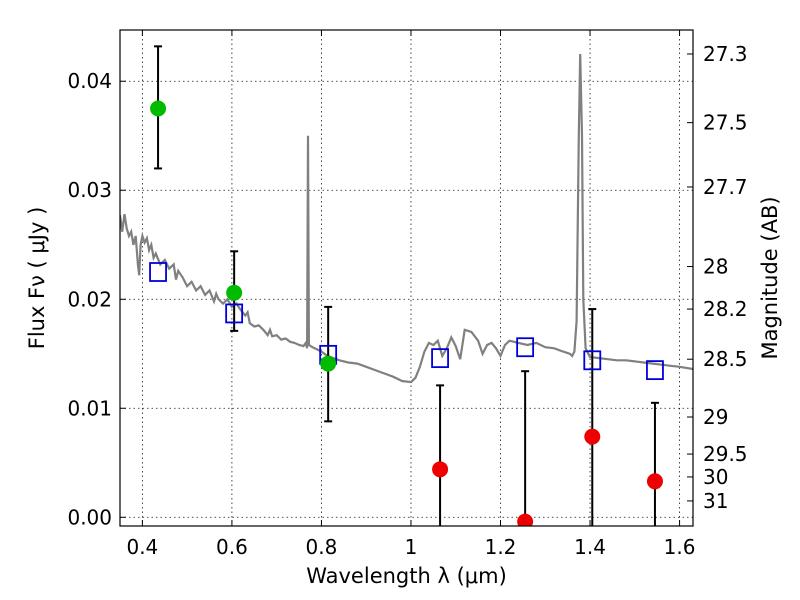 The height and width of the screenshot is (600, 800). I want to click on x-tick-label: 1.4, so click(590, 547).